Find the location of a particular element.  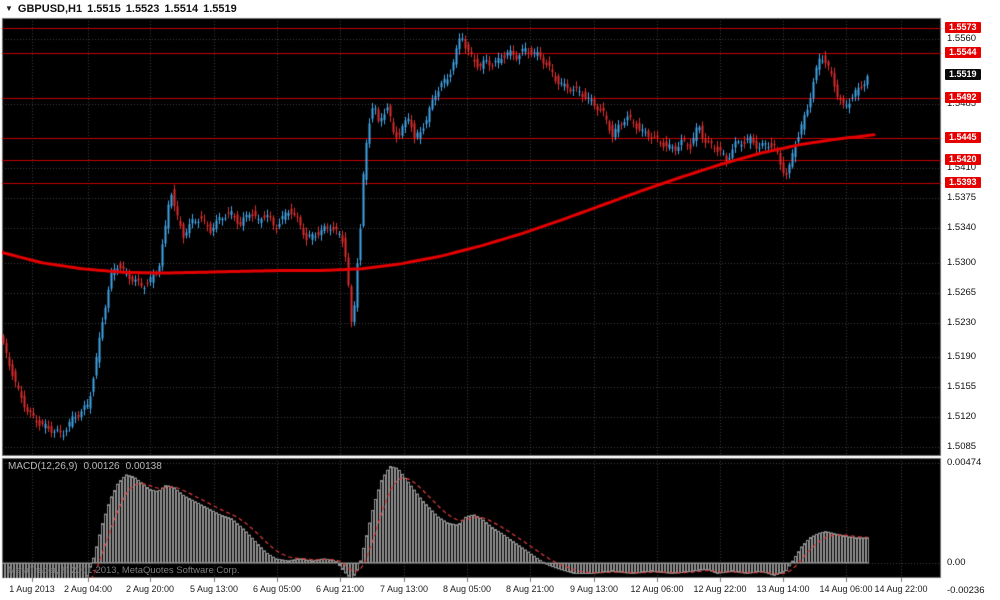

level-price-label: 1.5445 is located at coordinates (963, 138).